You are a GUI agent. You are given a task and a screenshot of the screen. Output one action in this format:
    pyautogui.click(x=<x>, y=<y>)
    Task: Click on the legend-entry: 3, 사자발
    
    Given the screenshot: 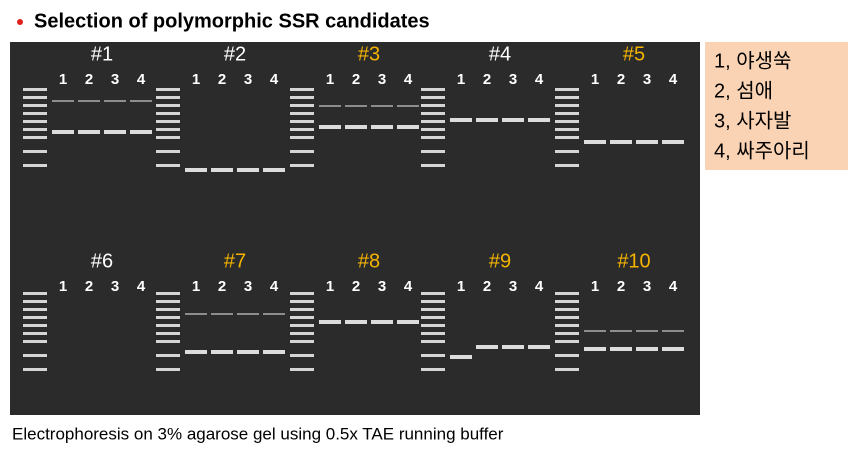 What is the action you would take?
    pyautogui.click(x=752, y=120)
    